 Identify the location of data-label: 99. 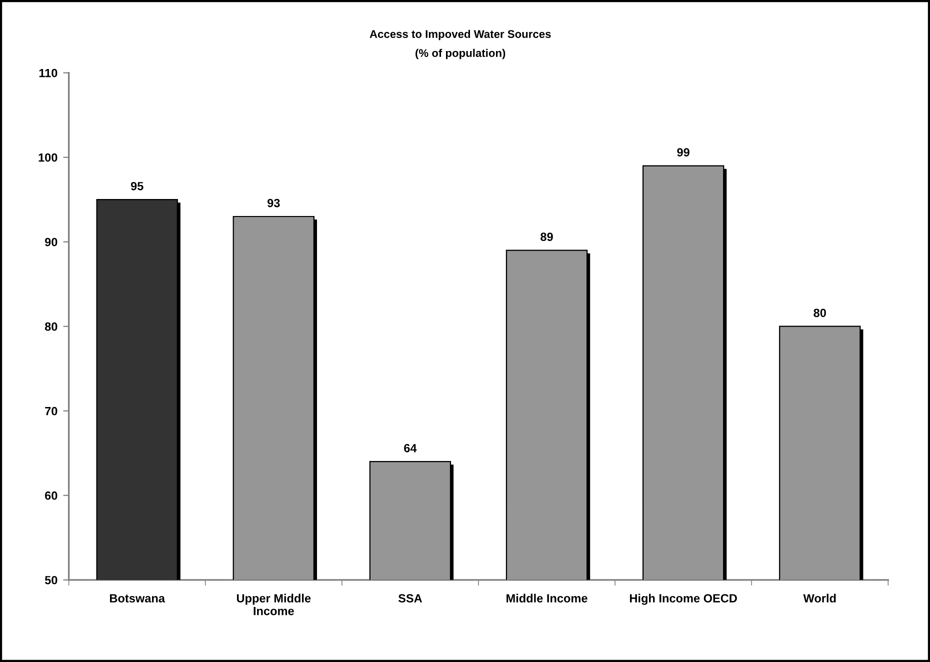
(683, 152).